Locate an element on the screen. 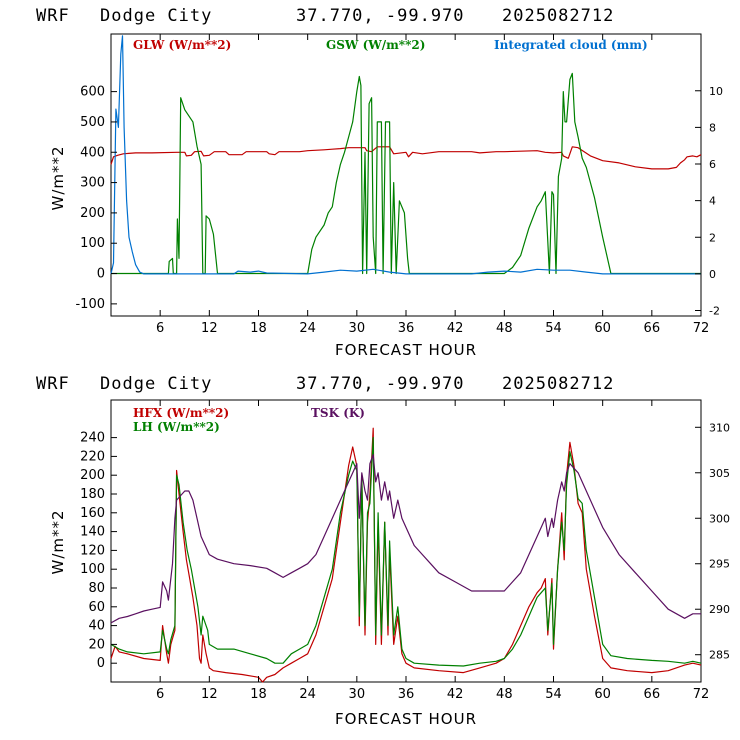  y2-tick-label: 4 is located at coordinates (712, 201).